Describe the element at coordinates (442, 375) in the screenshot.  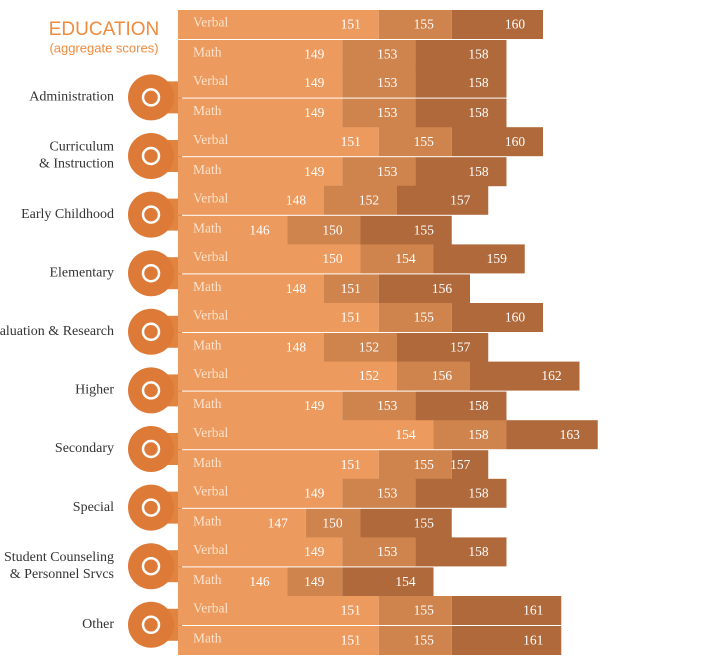
I see `value-label: 156` at that location.